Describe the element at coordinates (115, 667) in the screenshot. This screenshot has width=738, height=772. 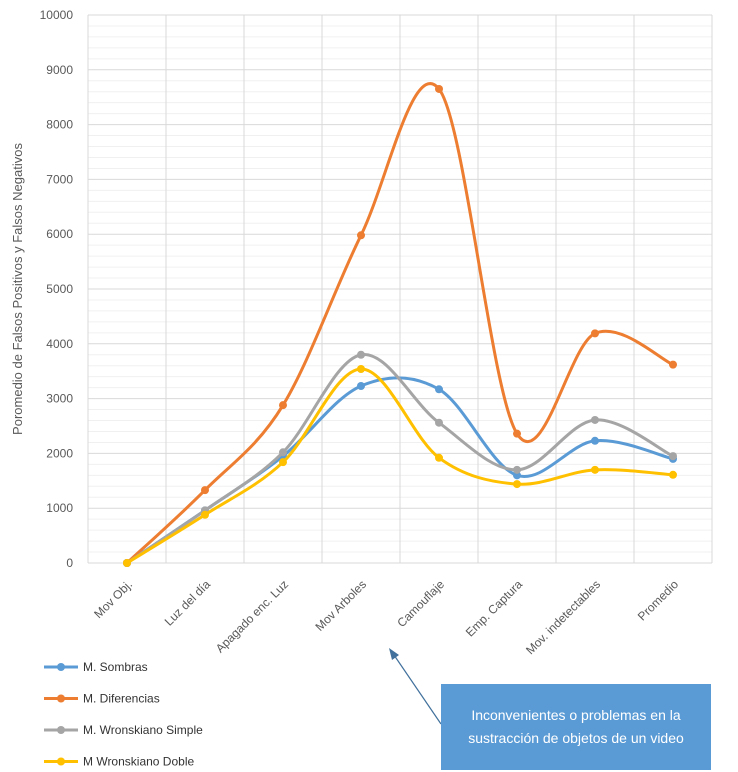
I see `legend-label: M. Sombras` at that location.